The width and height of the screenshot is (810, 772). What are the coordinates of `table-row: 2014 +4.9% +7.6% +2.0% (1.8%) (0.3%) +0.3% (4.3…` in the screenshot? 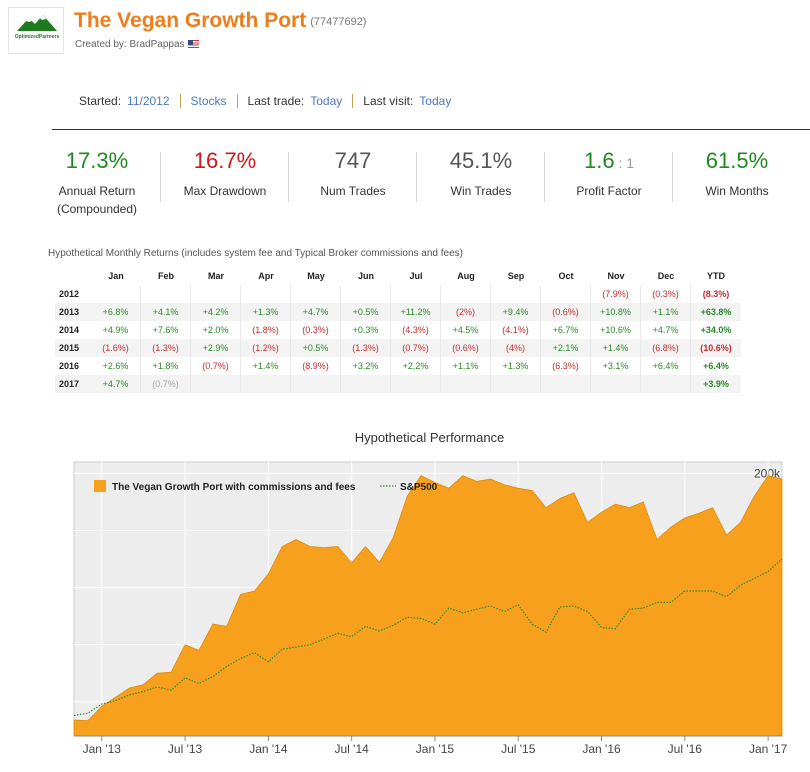 It's located at (398, 330).